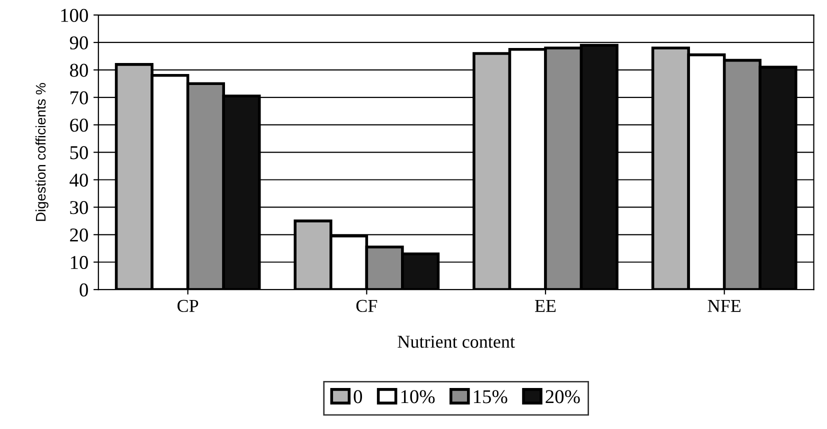 The image size is (827, 429). What do you see at coordinates (358, 397) in the screenshot?
I see `legend-label: 0` at bounding box center [358, 397].